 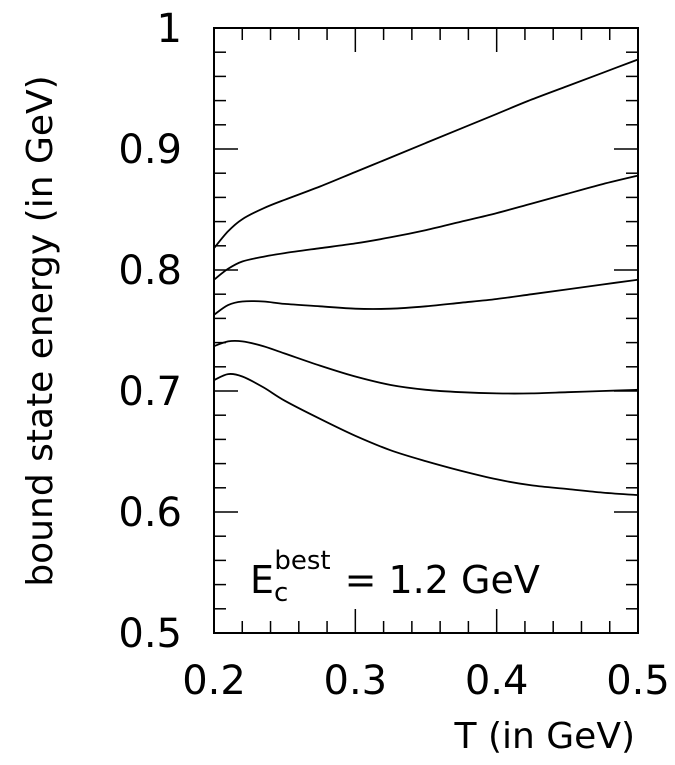 I want to click on y-axis-label: bound state energy (in GeV), so click(x=40, y=330).